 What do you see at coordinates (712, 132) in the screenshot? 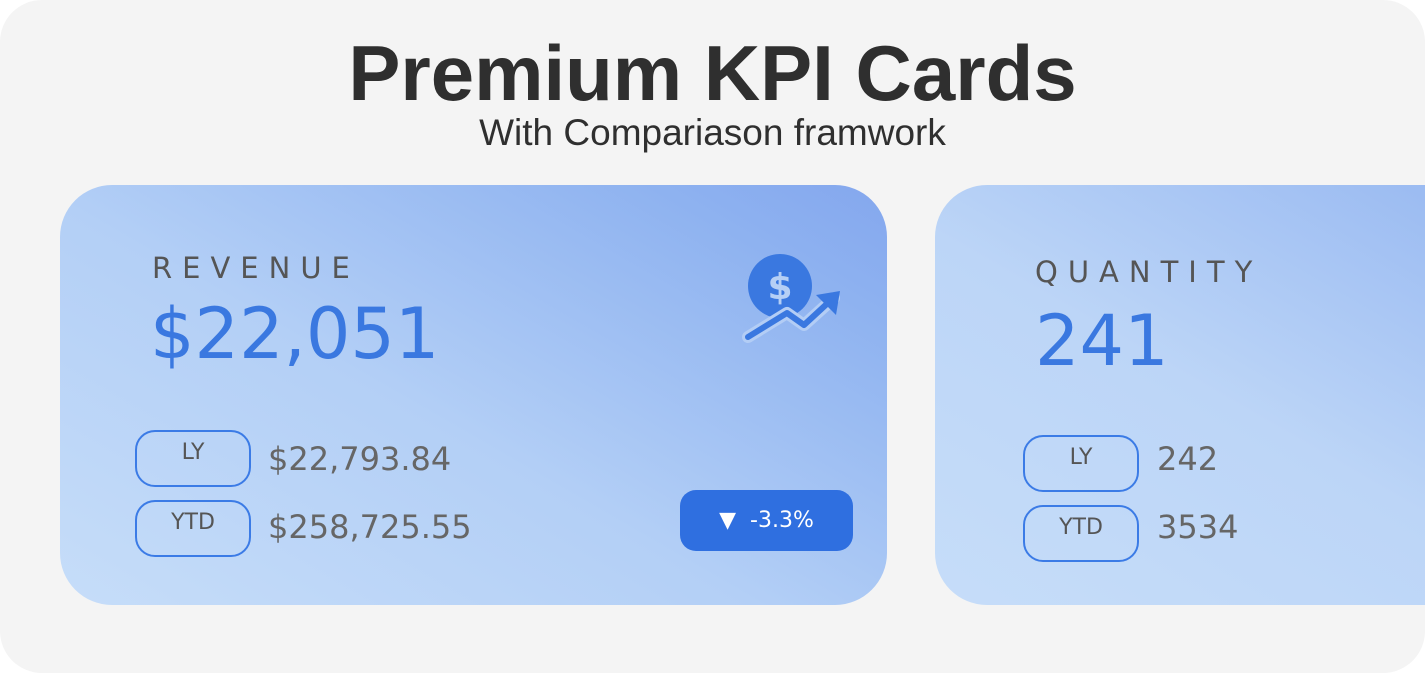
I see `page-subtitle: With Compariason framwork` at bounding box center [712, 132].